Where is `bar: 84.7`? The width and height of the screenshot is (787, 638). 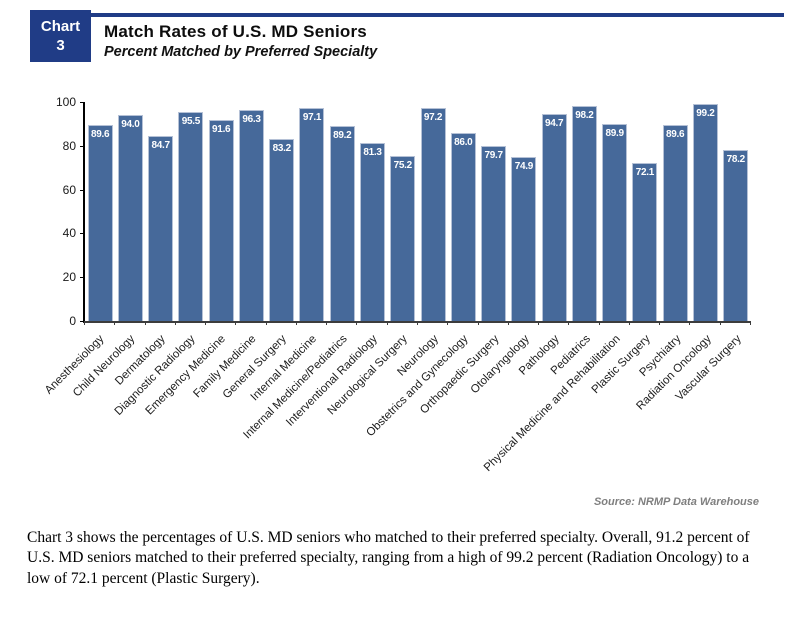
bar: 84.7 is located at coordinates (161, 228).